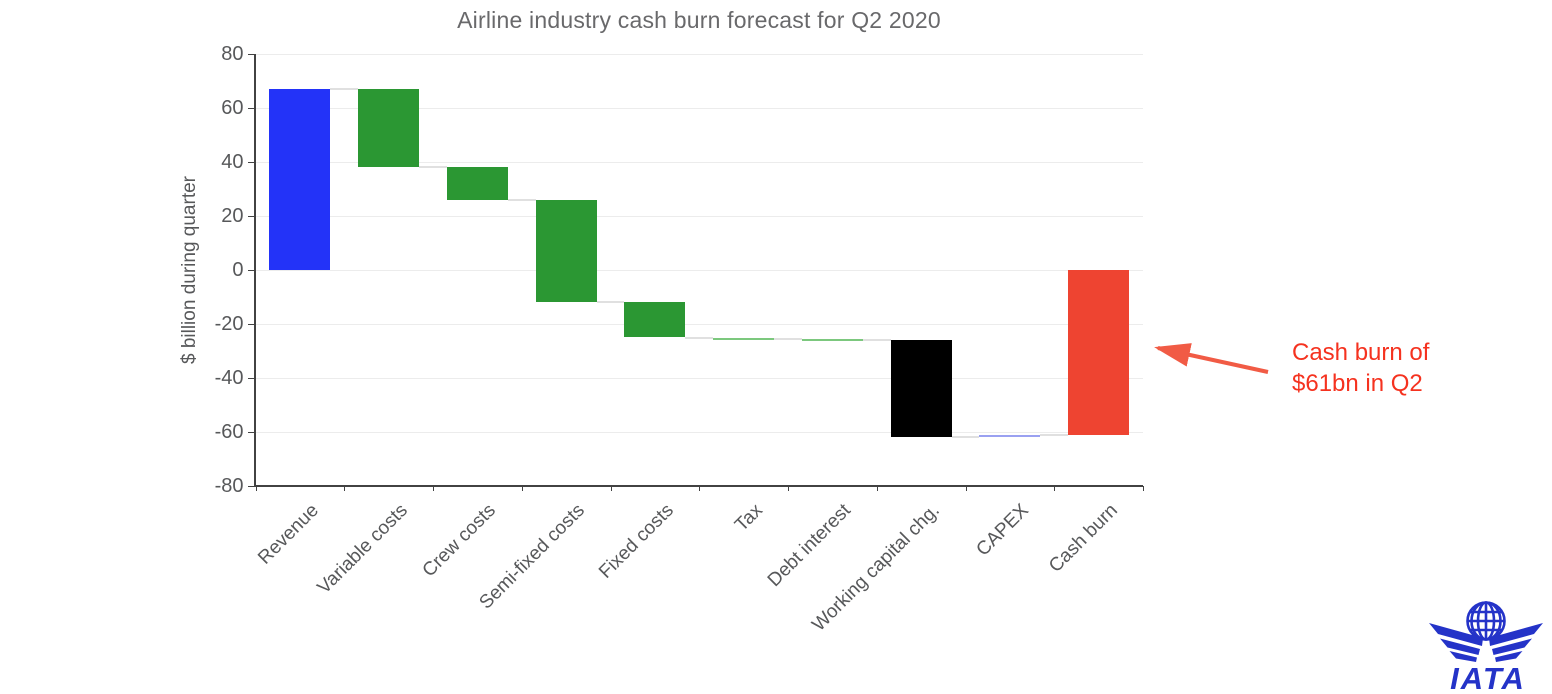 The width and height of the screenshot is (1552, 694). I want to click on y-axis-tick-label: 0, so click(238, 270).